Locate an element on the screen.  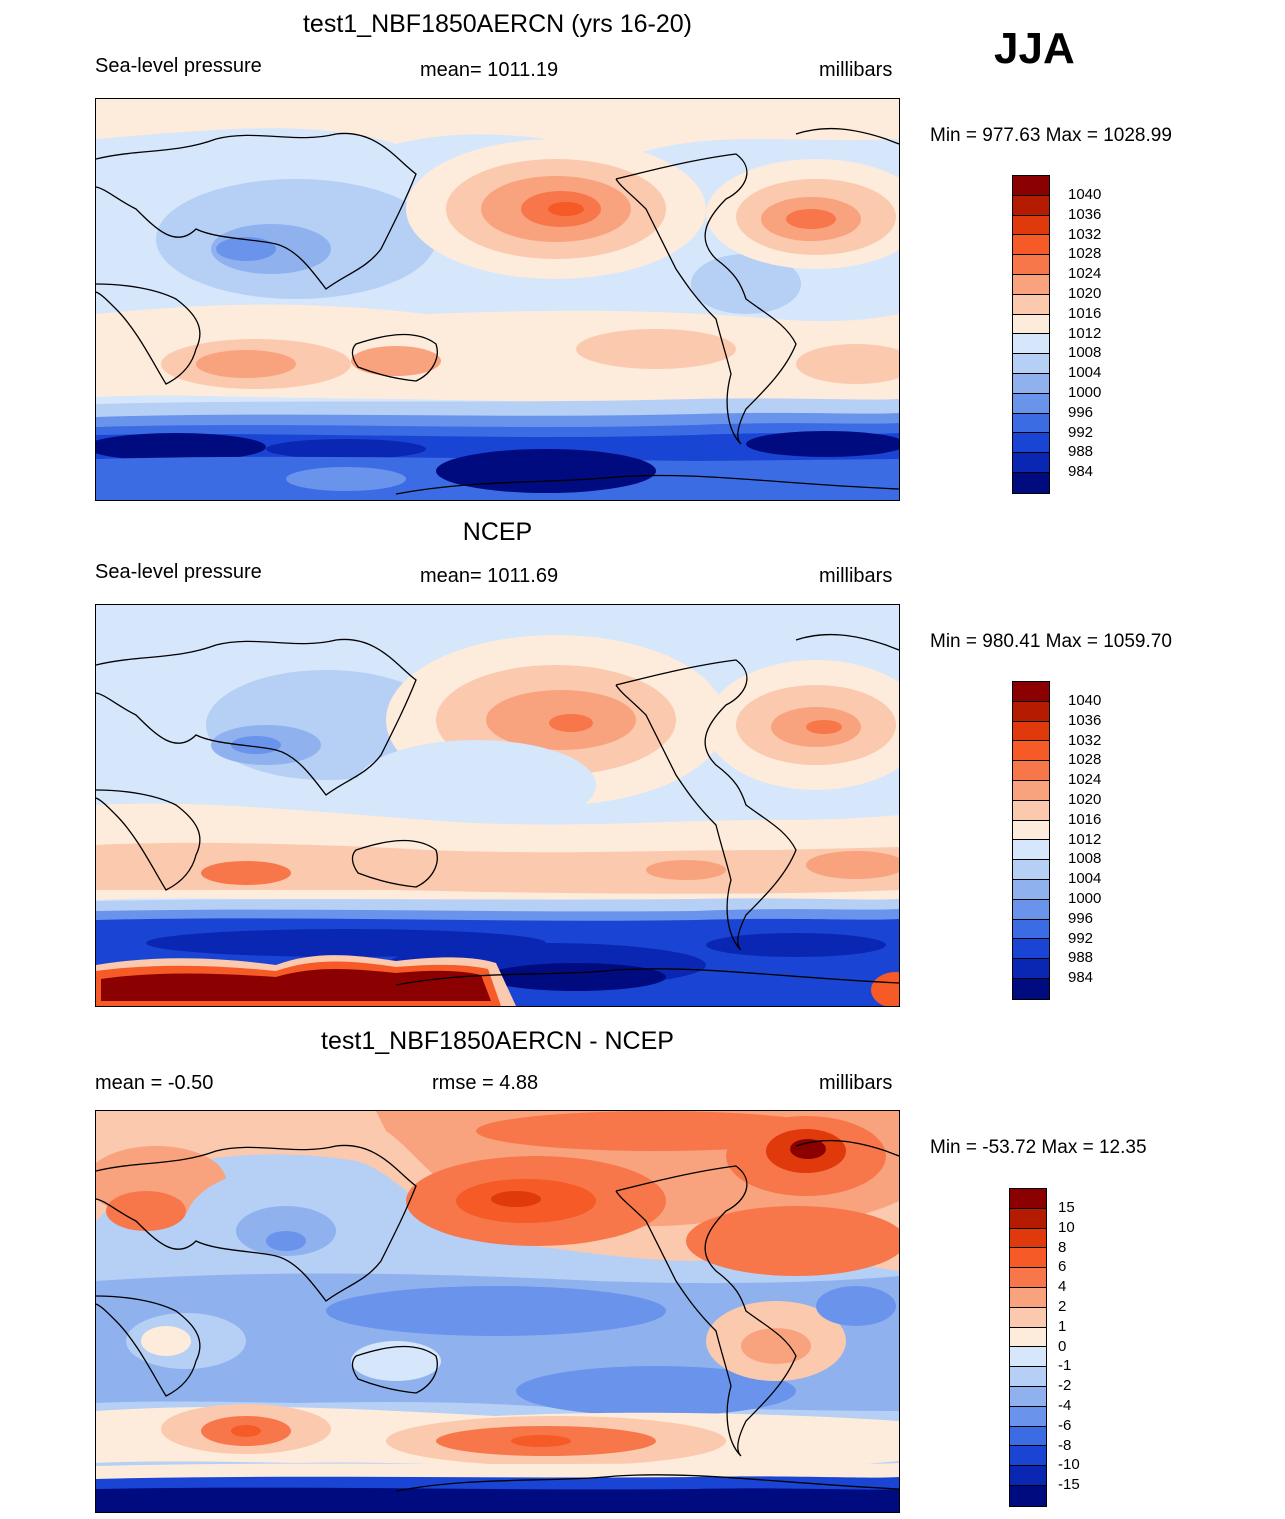
colorbar-label: -4 is located at coordinates (1065, 1405).